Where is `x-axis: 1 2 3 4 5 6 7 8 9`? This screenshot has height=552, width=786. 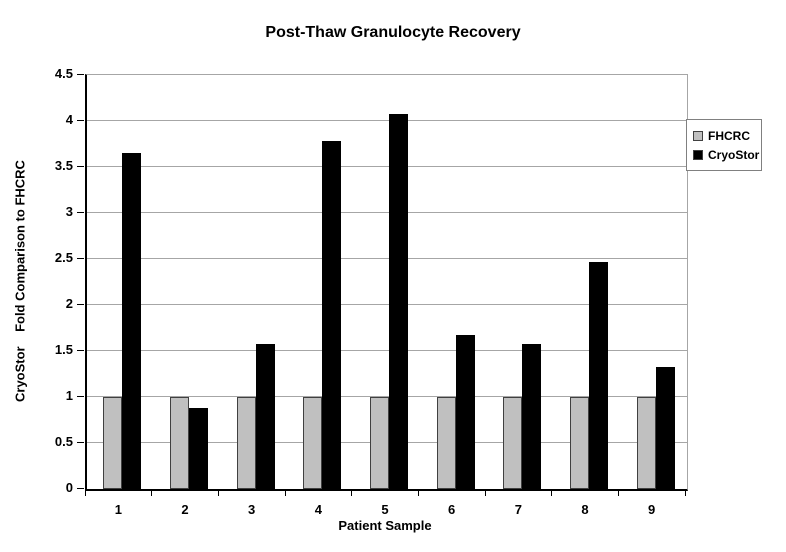 x-axis: 1 2 3 4 5 6 7 8 9 is located at coordinates (385, 510).